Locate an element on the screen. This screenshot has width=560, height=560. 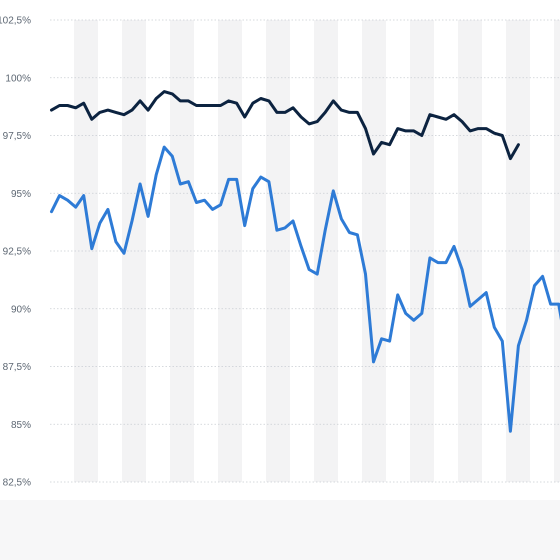
y-tick-label: 87,5% is located at coordinates (17, 367).